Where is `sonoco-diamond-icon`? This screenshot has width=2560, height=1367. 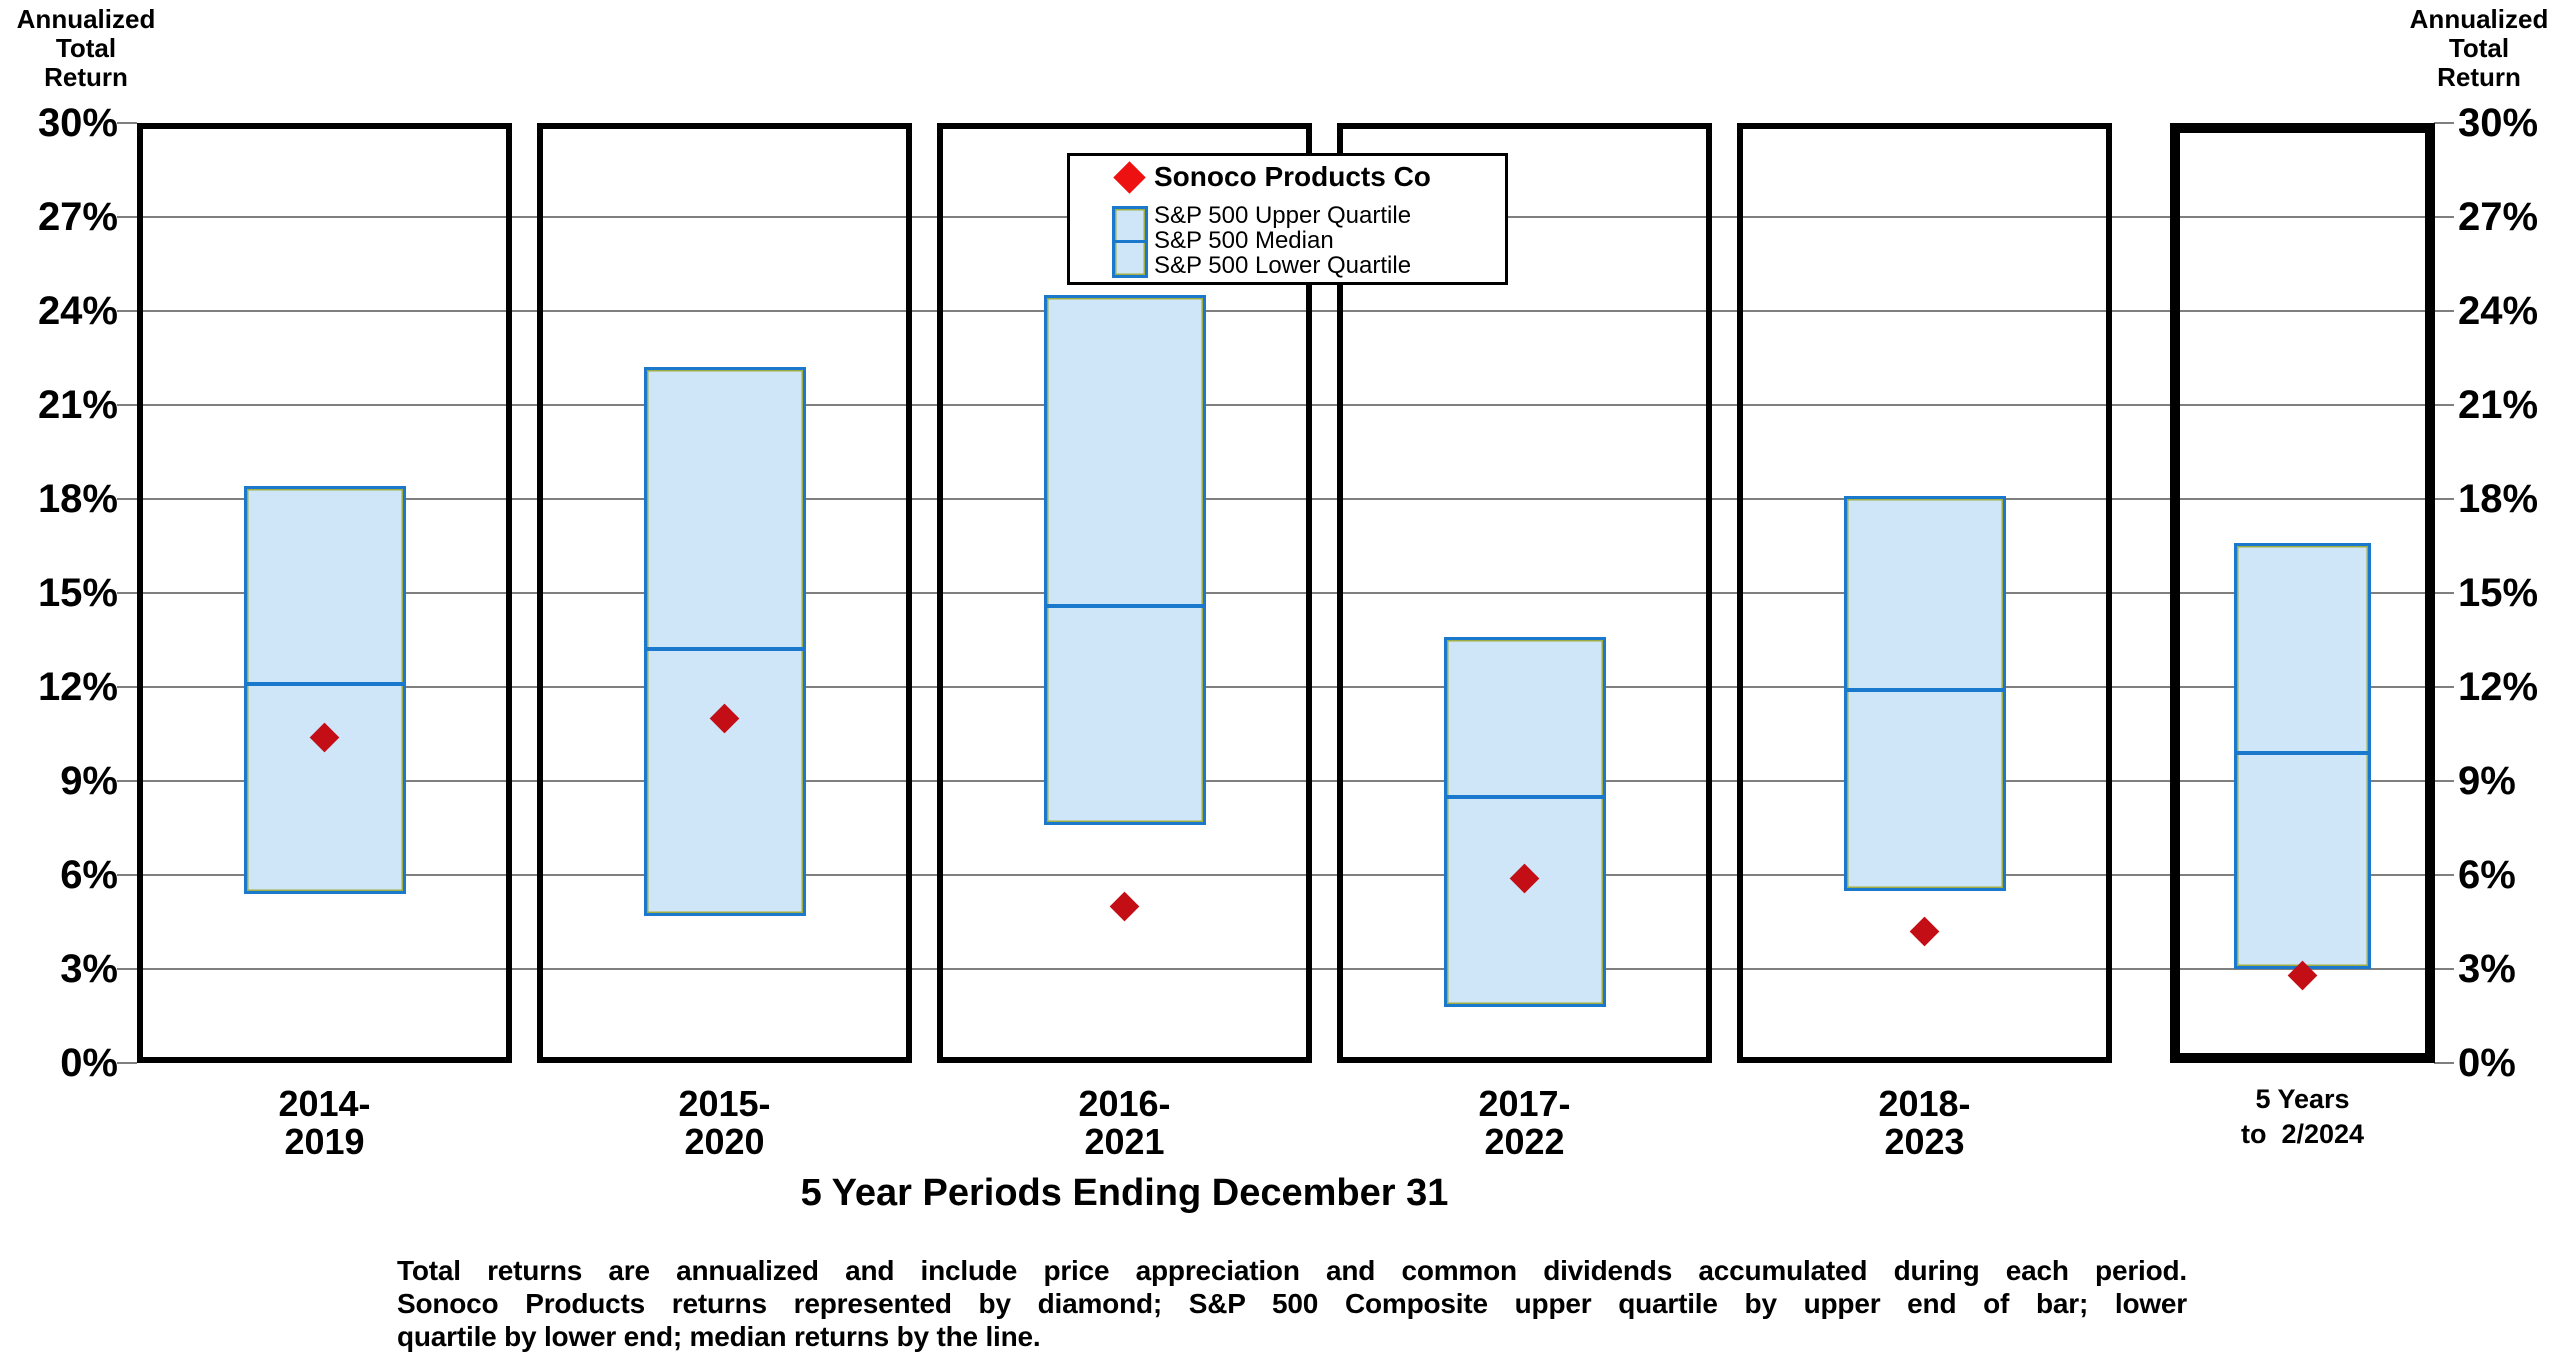
sonoco-diamond-icon is located at coordinates (1129, 177).